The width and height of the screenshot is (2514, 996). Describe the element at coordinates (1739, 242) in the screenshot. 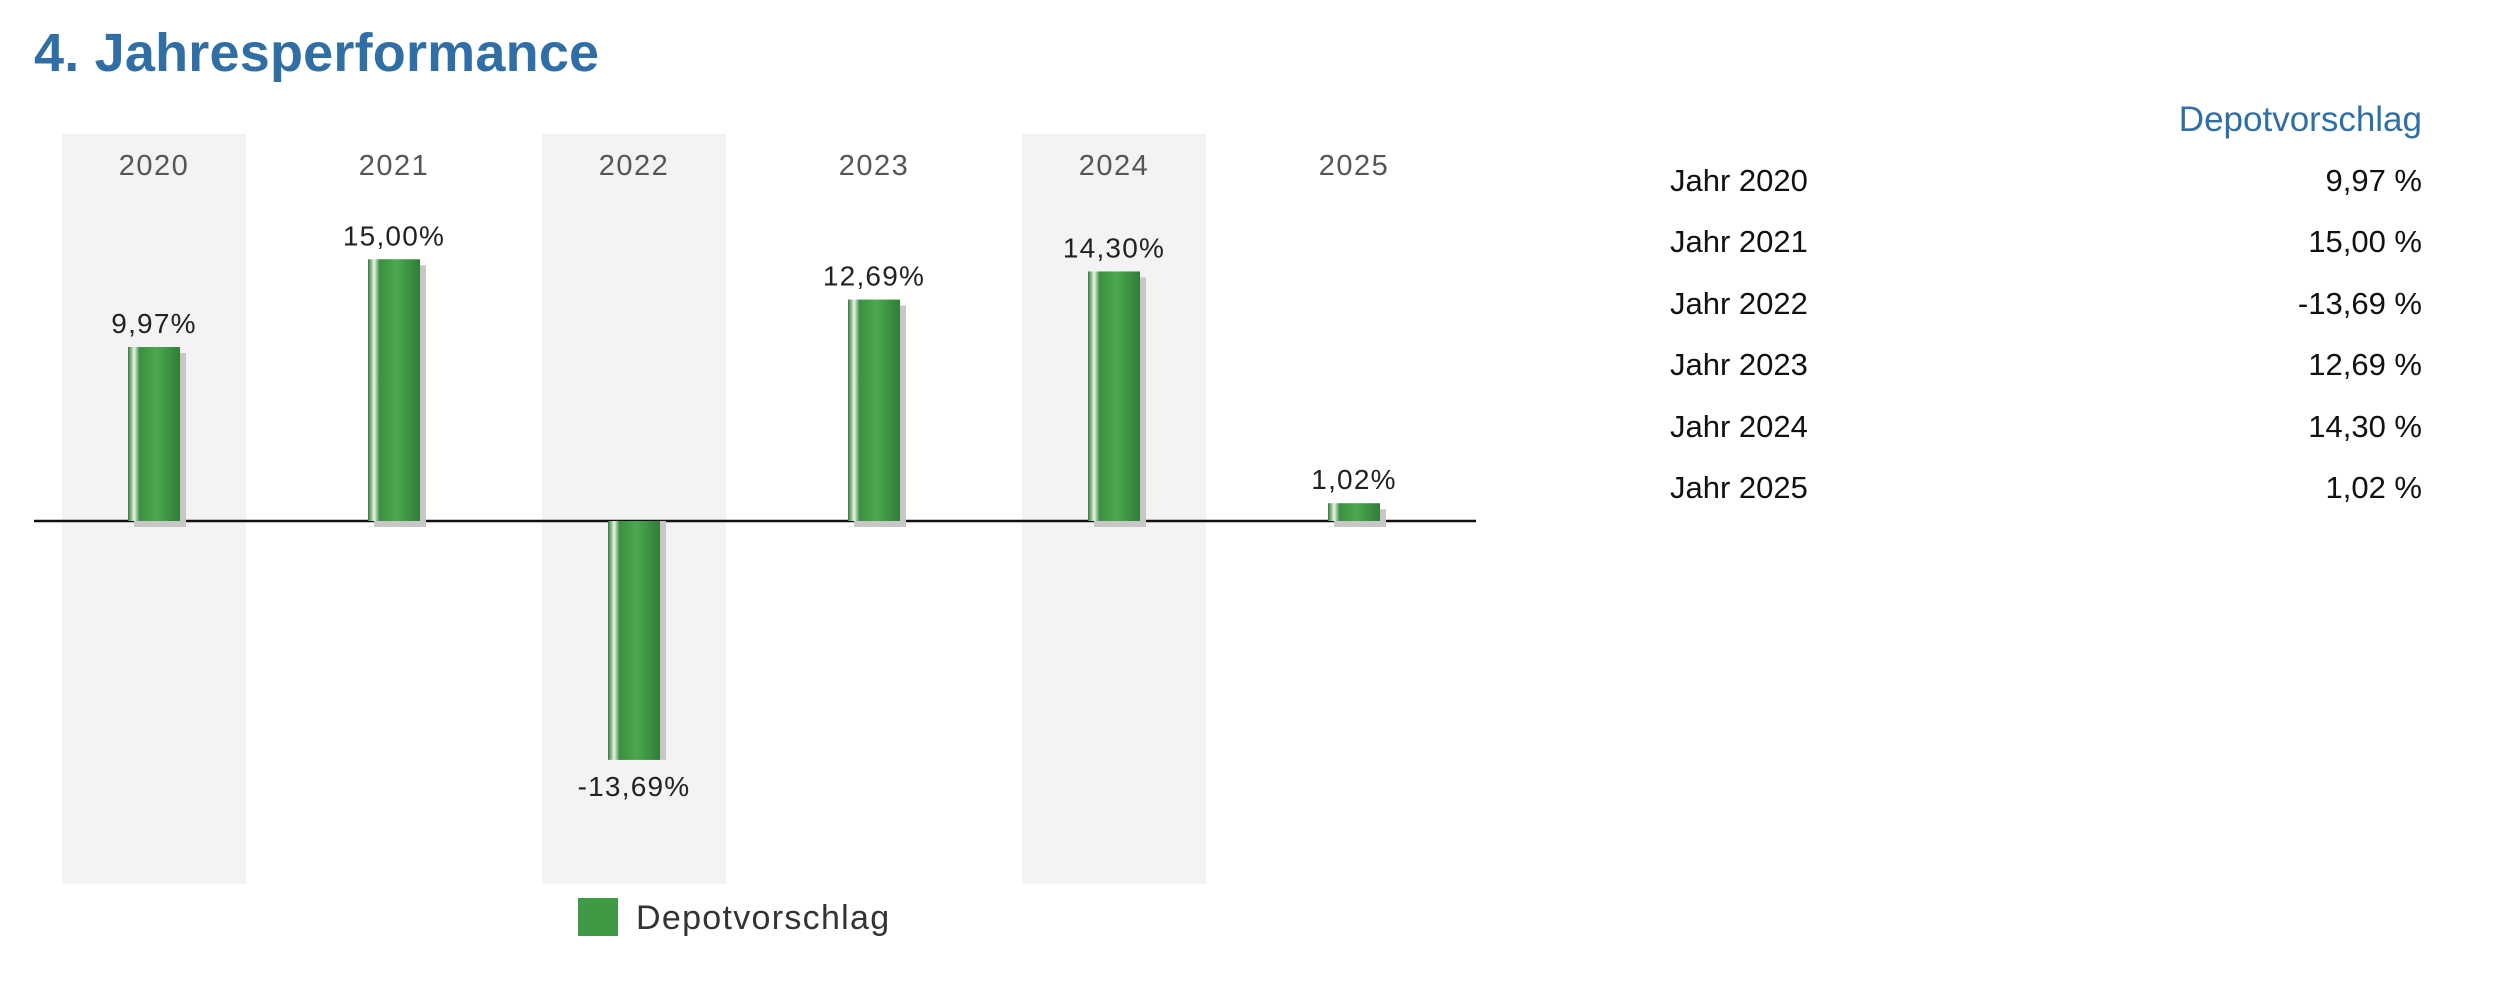

I see `row-label: Jahr 2021` at that location.